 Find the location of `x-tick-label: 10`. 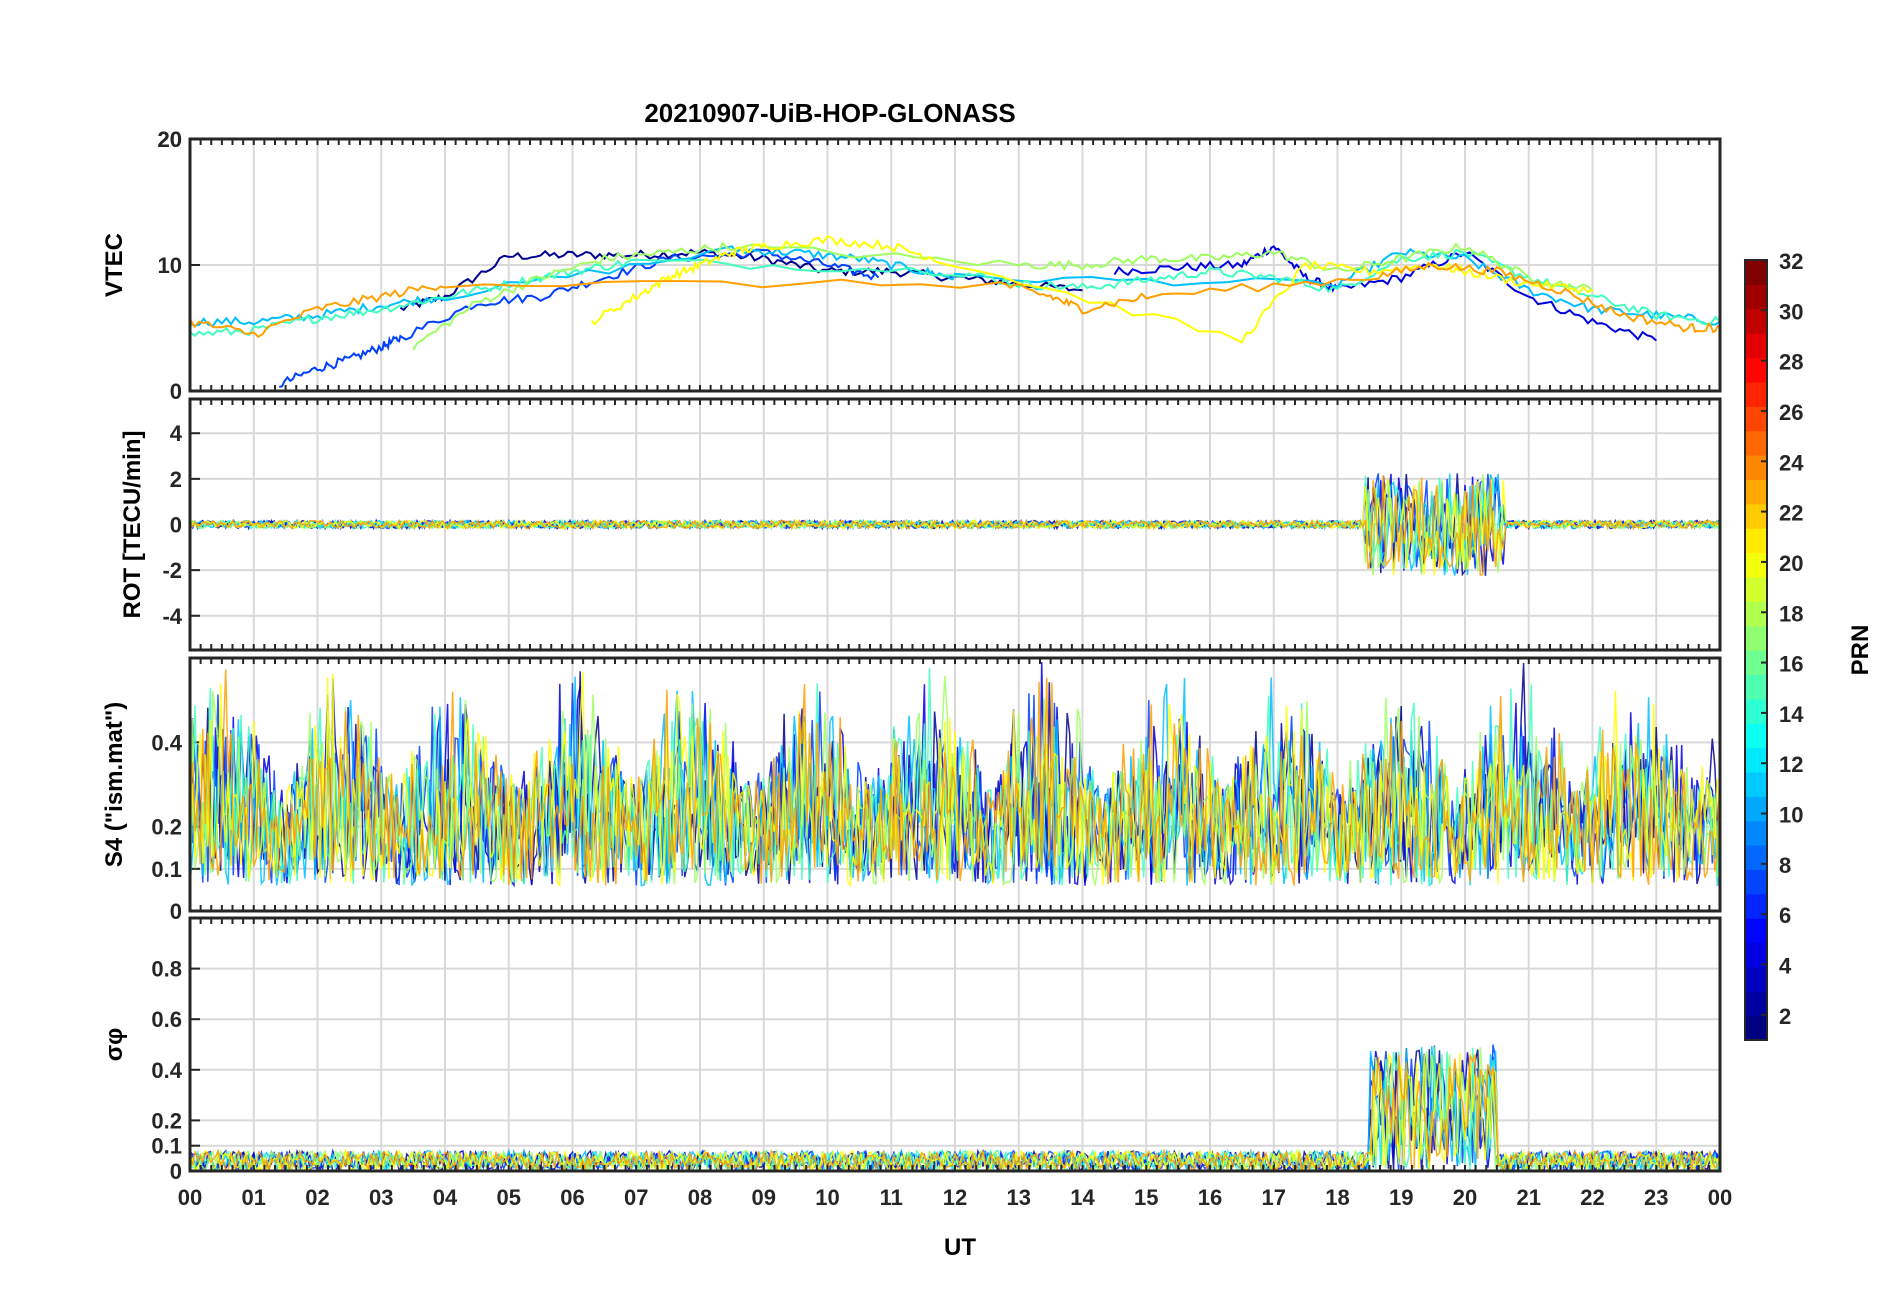

x-tick-label: 10 is located at coordinates (827, 1197).